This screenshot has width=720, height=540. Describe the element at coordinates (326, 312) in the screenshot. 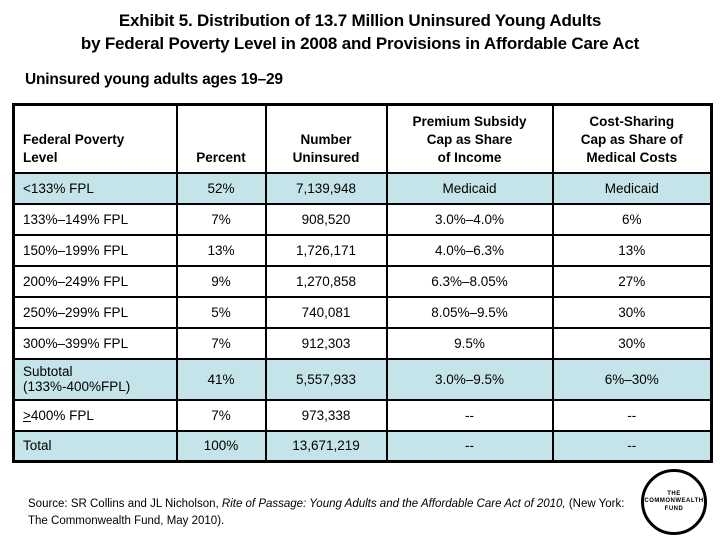

I see `number-uninsured-cell: 740,081` at that location.